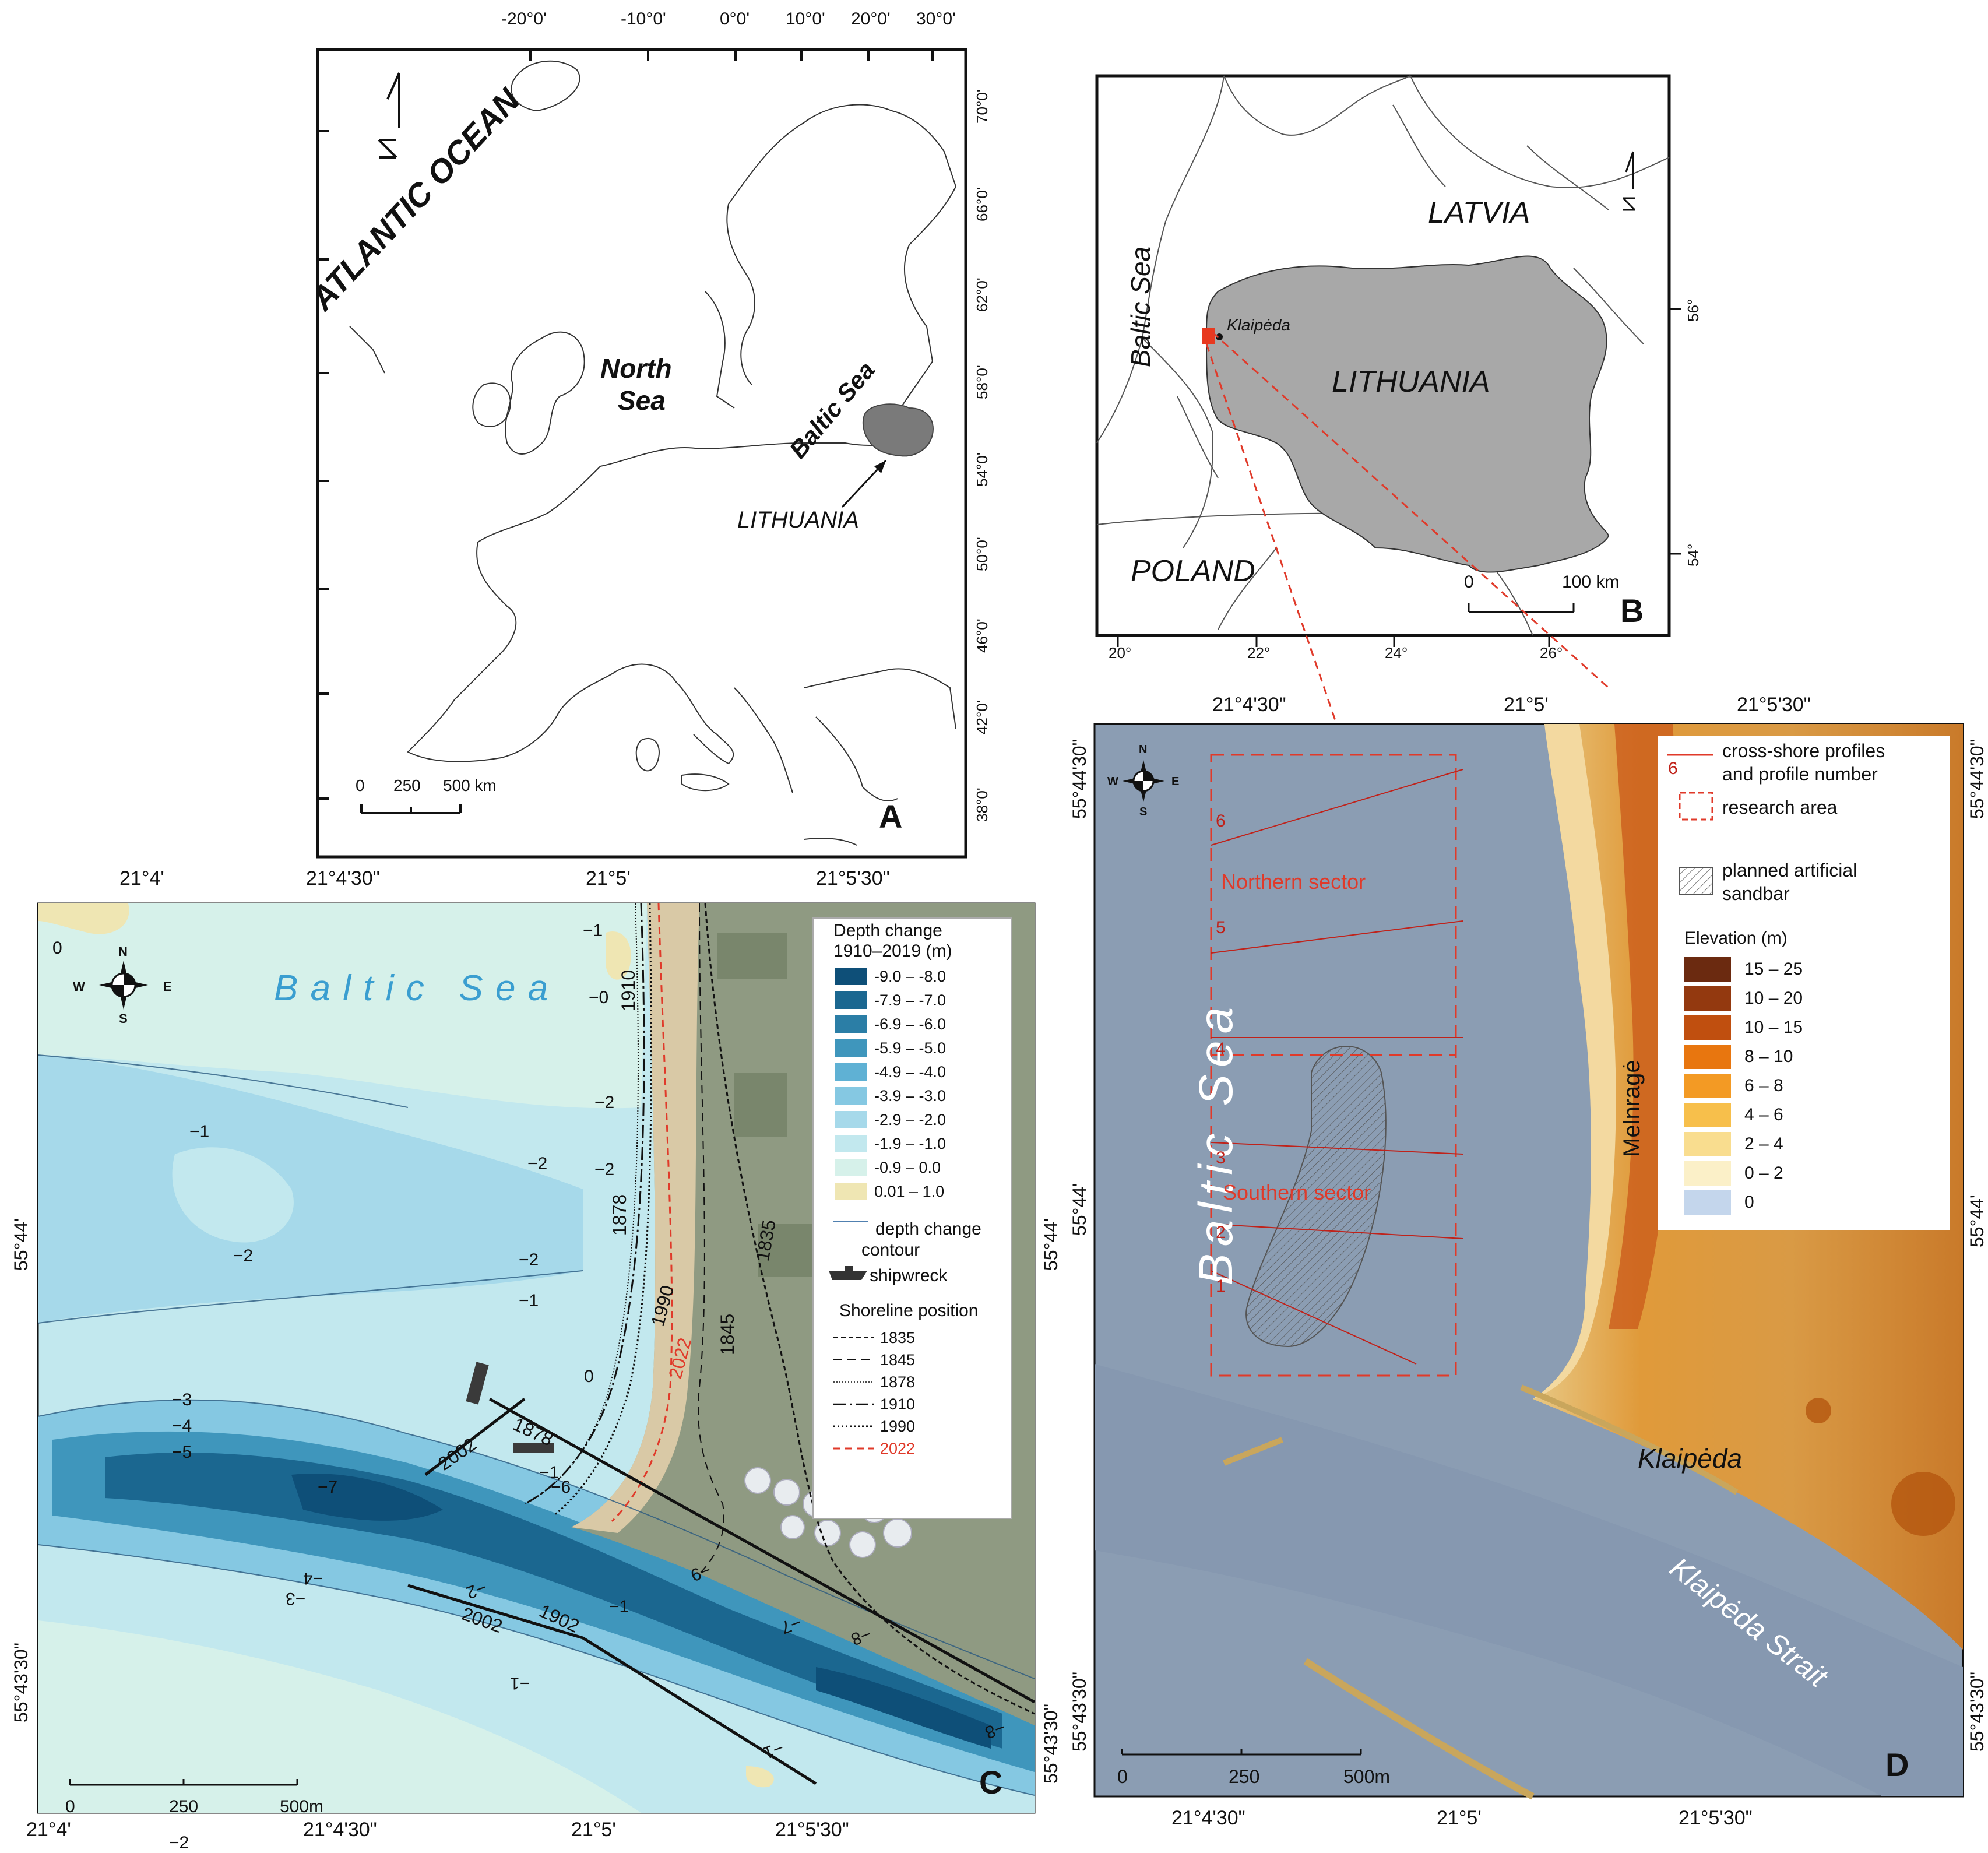  Describe the element at coordinates (1396, 653) in the screenshot. I see `panel-b-bottom-tick: 24°` at that location.